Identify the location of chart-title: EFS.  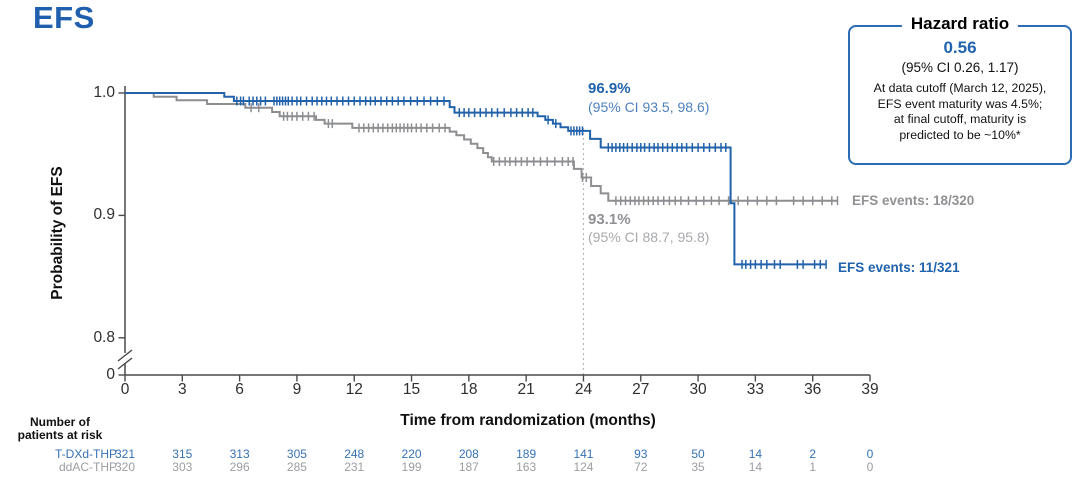
(64, 17).